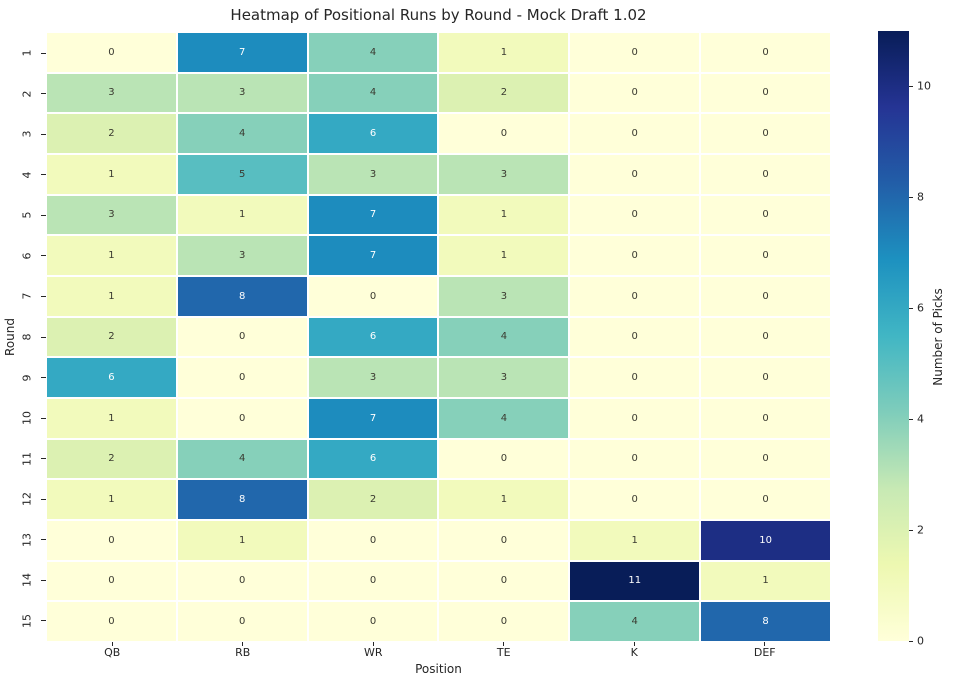  Describe the element at coordinates (765, 174) in the screenshot. I see `heatmap-cell-r4-def: 0` at that location.